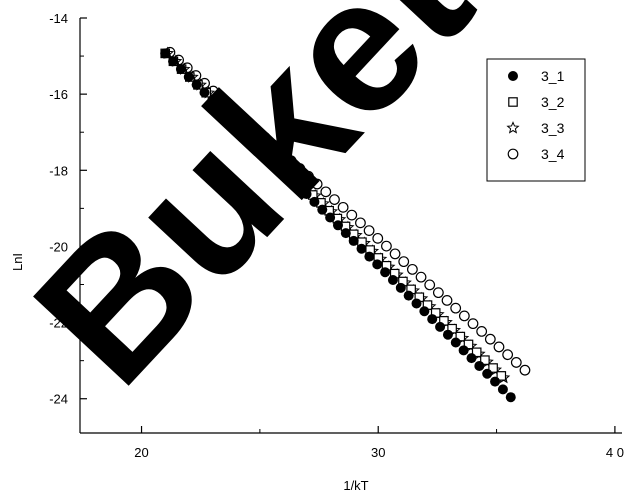 This screenshot has width=624, height=495. What do you see at coordinates (58, 170) in the screenshot?
I see `y-tick-label: -18` at bounding box center [58, 170].